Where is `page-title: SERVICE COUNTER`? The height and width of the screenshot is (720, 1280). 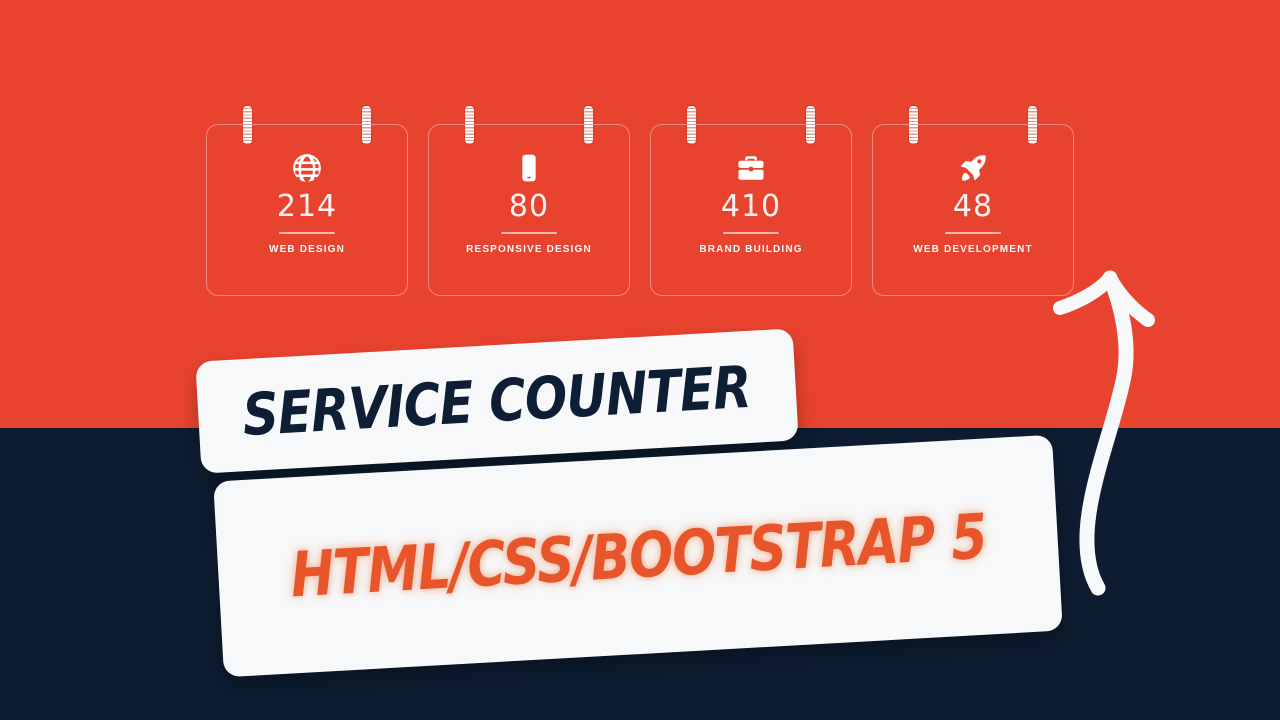
page-title: SERVICE COUNTER is located at coordinates (497, 401).